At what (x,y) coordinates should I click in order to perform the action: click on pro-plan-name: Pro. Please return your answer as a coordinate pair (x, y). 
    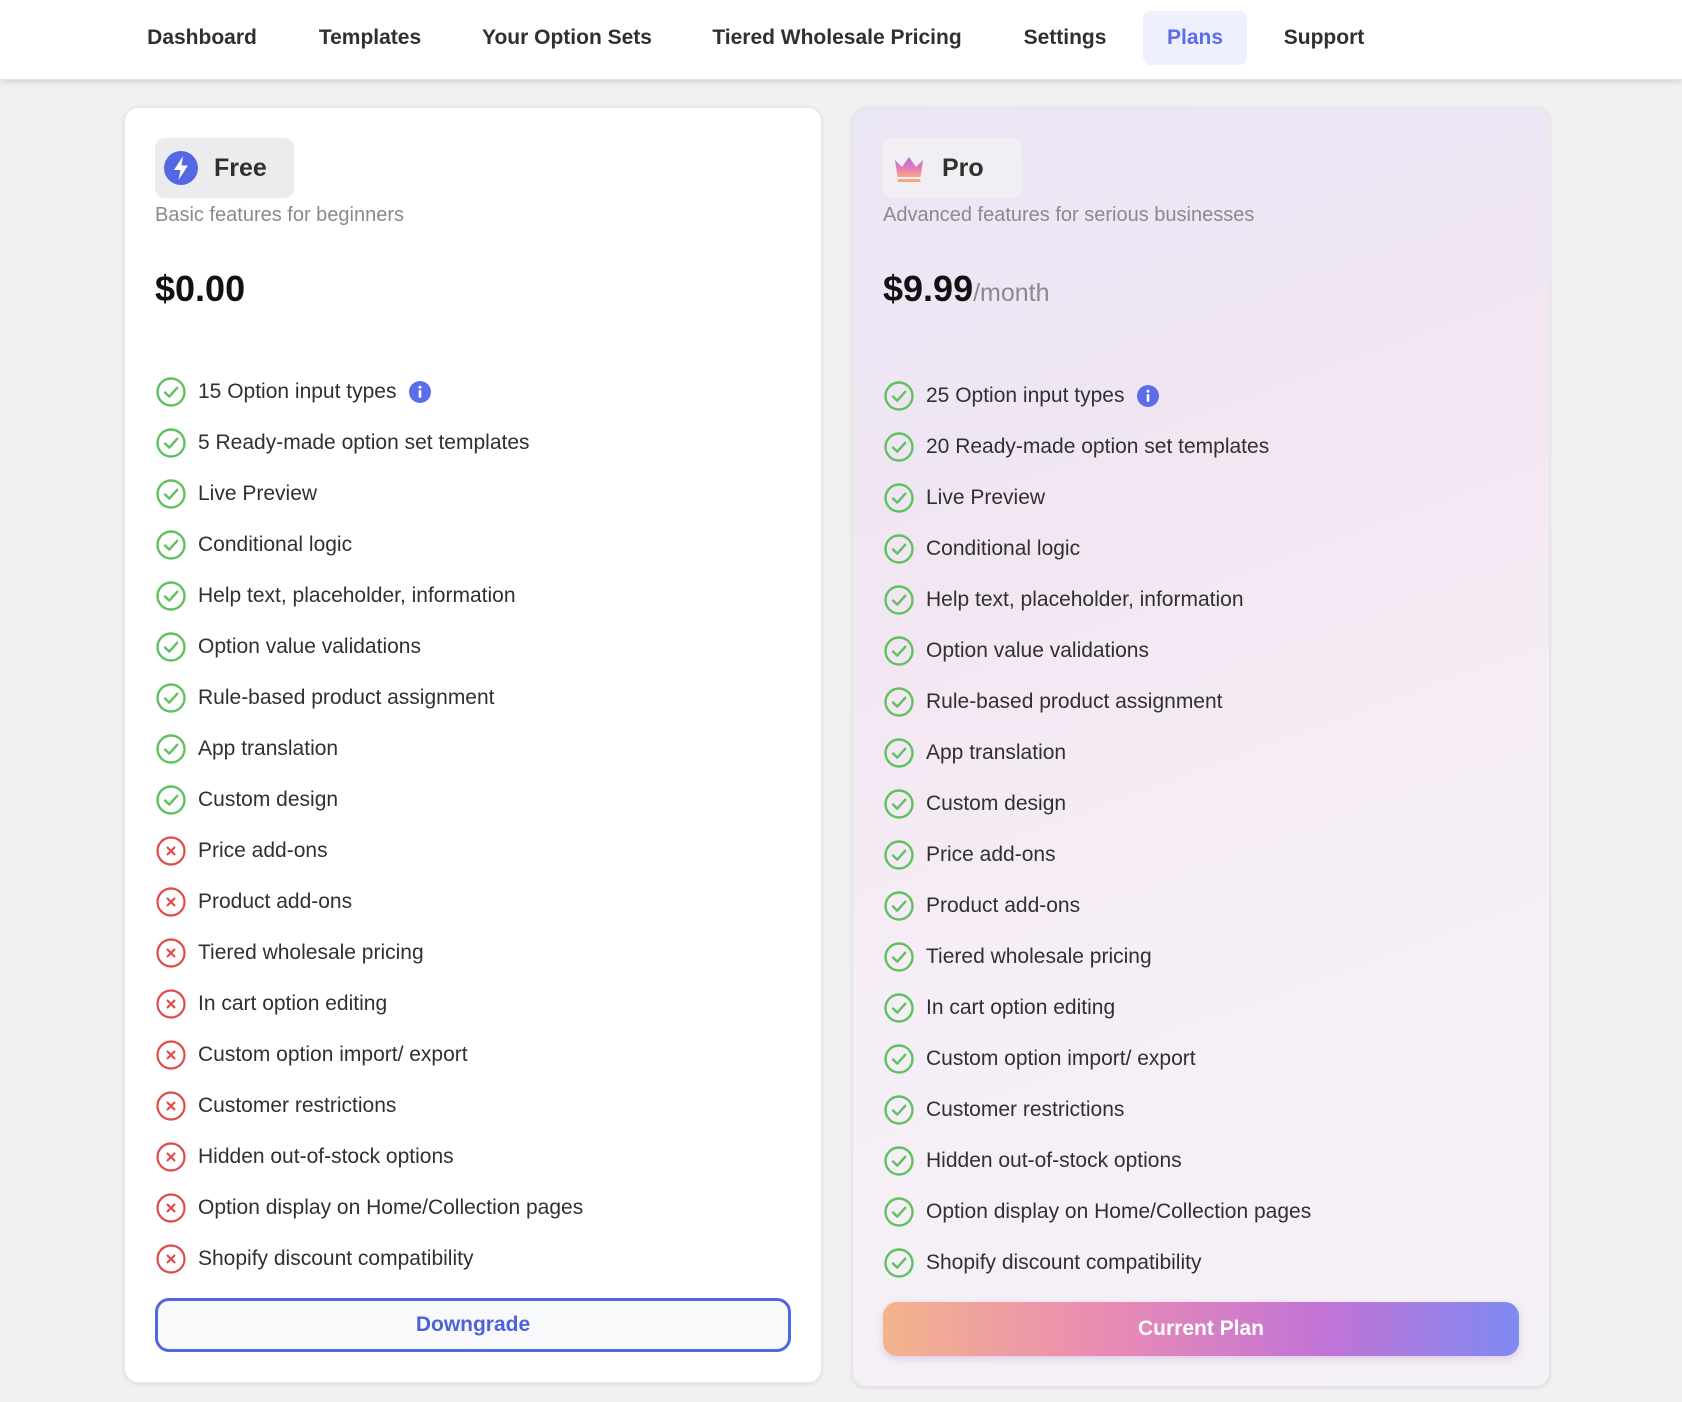
    Looking at the image, I should click on (963, 167).